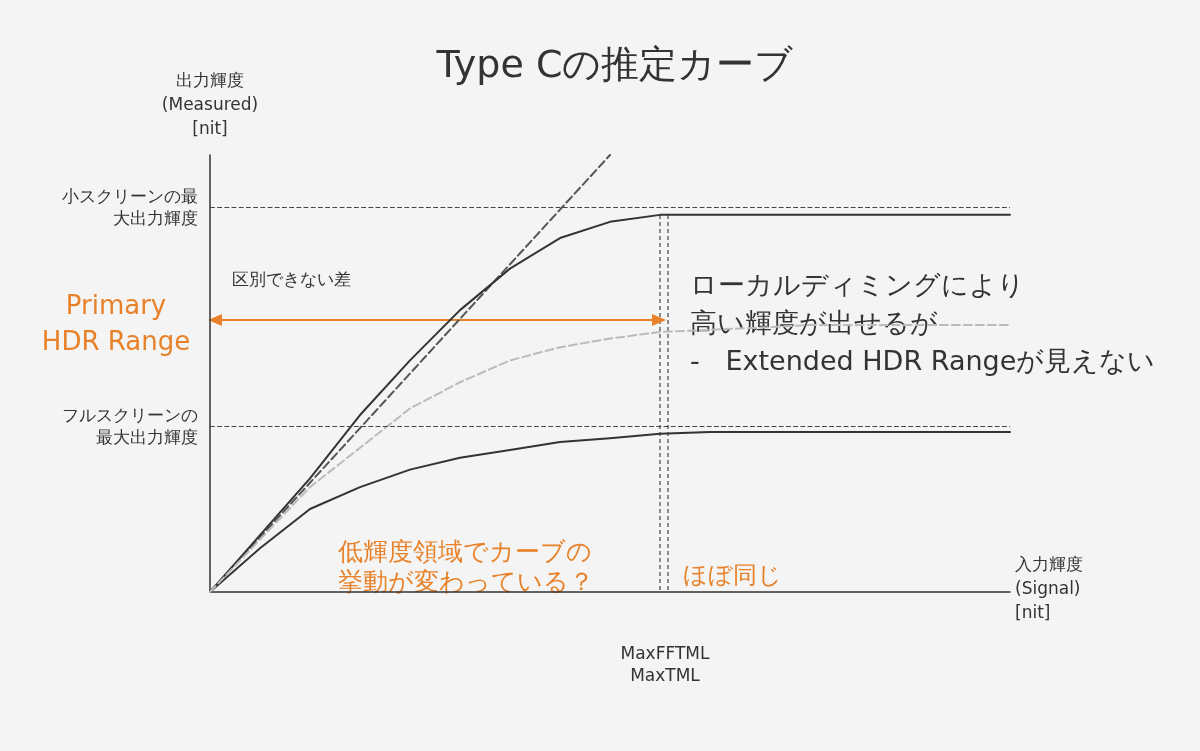  Describe the element at coordinates (665, 664) in the screenshot. I see `text: MaxFFTML MaxTML` at that location.